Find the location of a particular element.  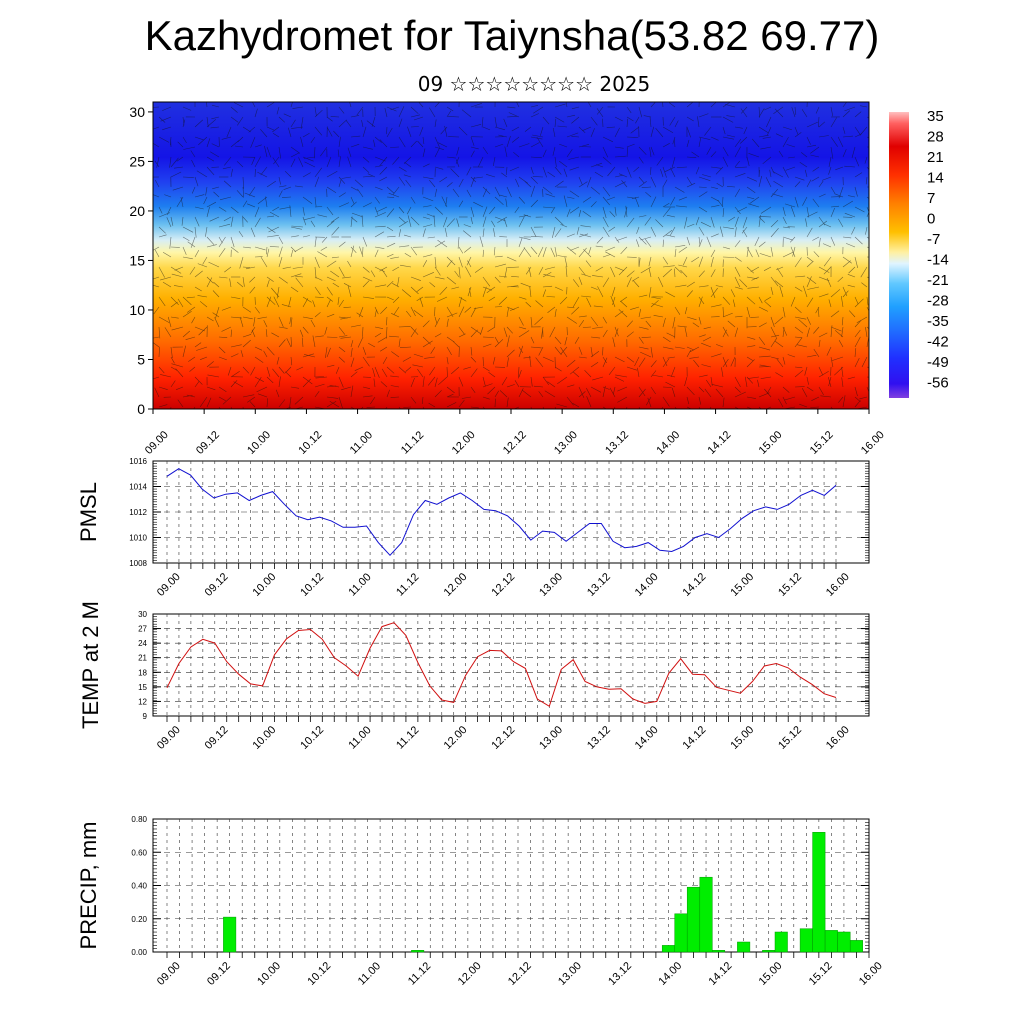

heatmap-xtick-label: 11.00 is located at coordinates (361, 442).